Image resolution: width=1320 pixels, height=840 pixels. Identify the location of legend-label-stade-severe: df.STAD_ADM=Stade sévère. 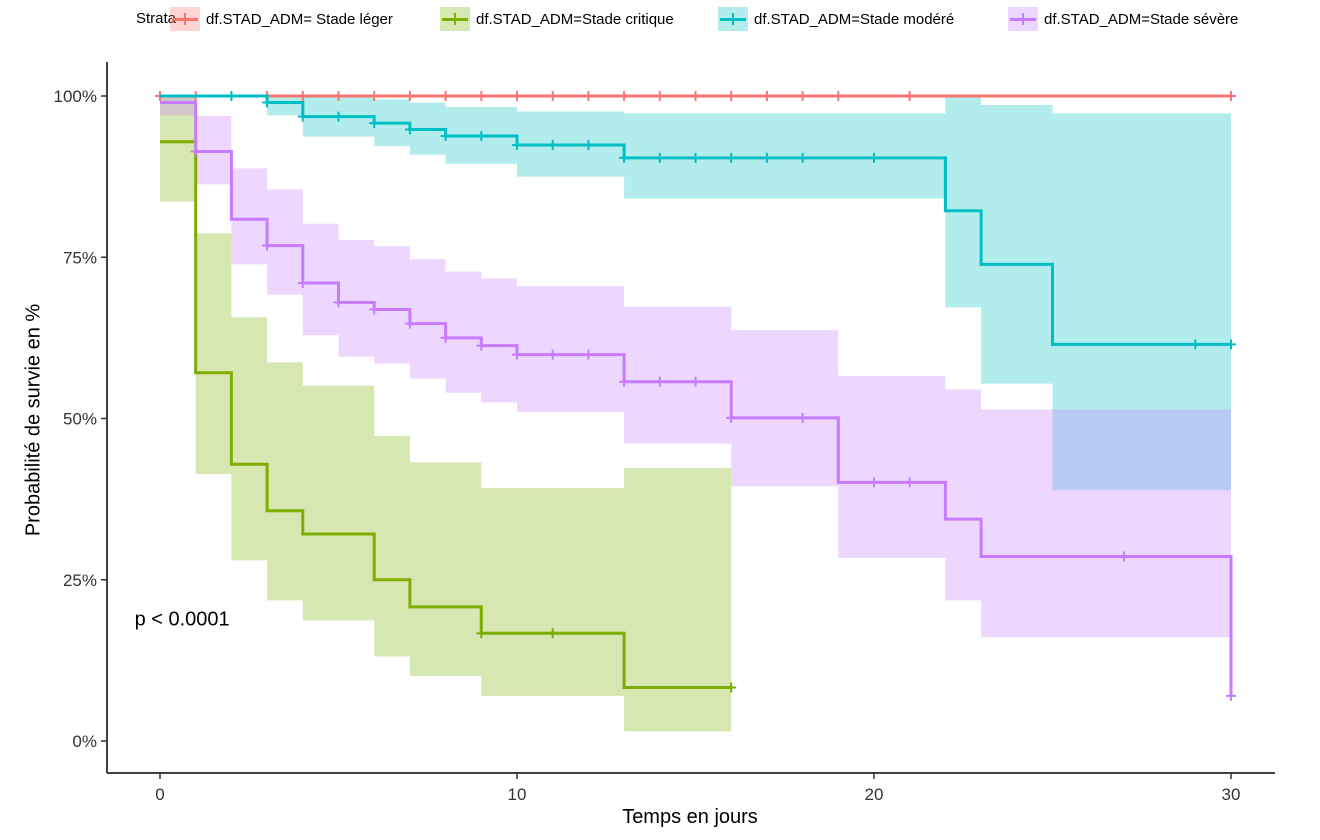
(1141, 19).